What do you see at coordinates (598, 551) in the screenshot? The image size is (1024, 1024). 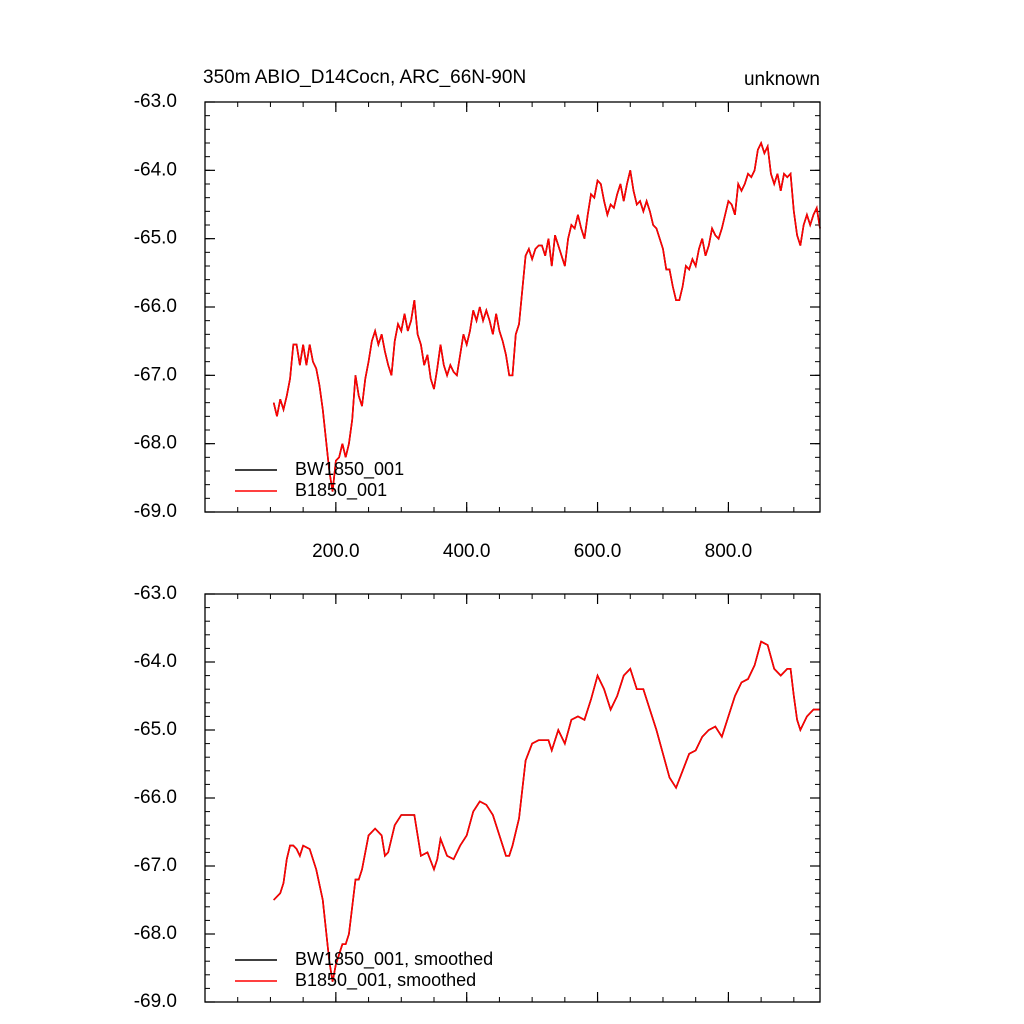 I see `x-tick-label: 600.0` at bounding box center [598, 551].